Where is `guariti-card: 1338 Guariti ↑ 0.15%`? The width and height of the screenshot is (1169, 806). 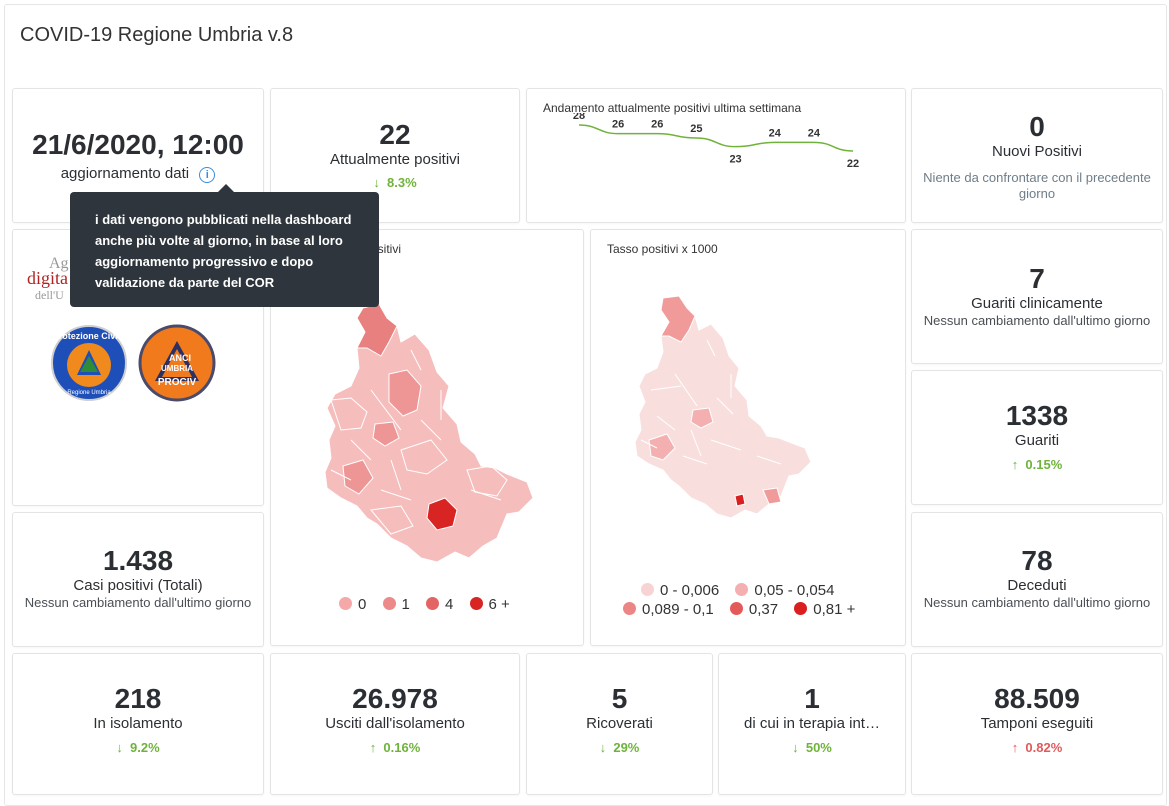 guariti-card: 1338 Guariti ↑ 0.15% is located at coordinates (1037, 437).